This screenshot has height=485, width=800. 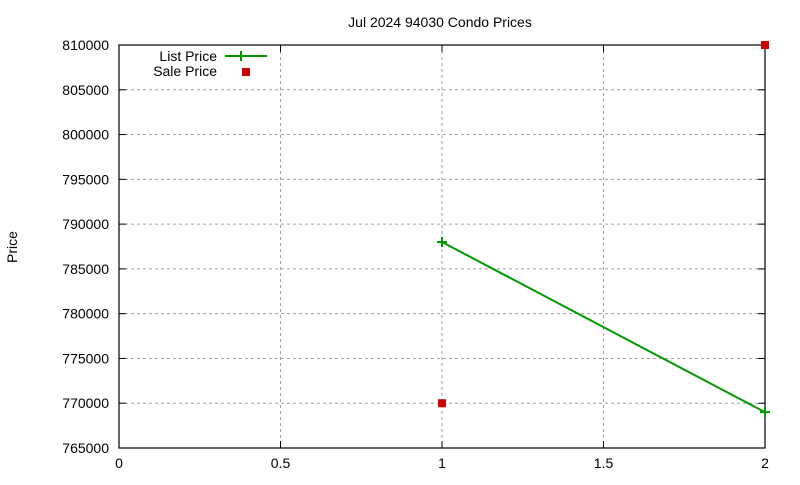 What do you see at coordinates (85, 269) in the screenshot?
I see `y-tick-label: 785000` at bounding box center [85, 269].